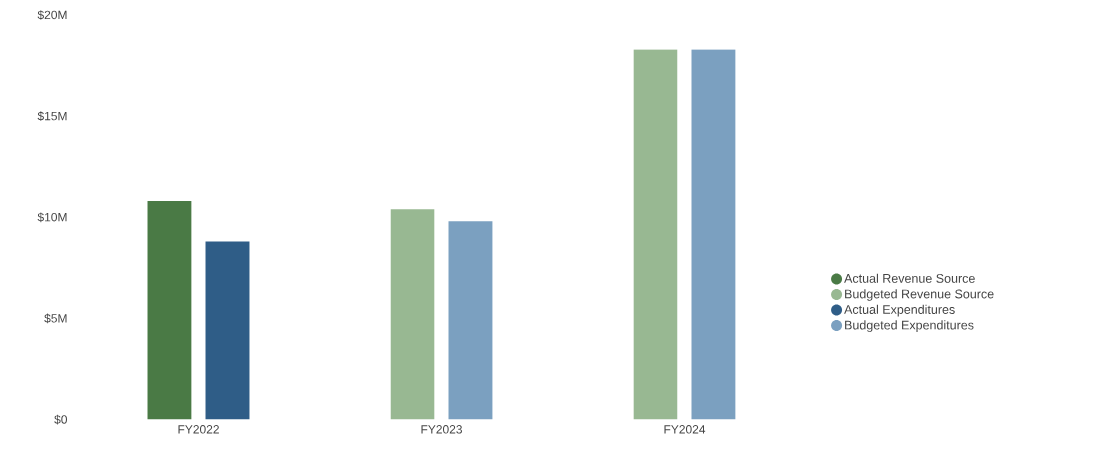 The height and width of the screenshot is (458, 1120). Describe the element at coordinates (52, 15) in the screenshot. I see `y-tick-label: $20M` at that location.